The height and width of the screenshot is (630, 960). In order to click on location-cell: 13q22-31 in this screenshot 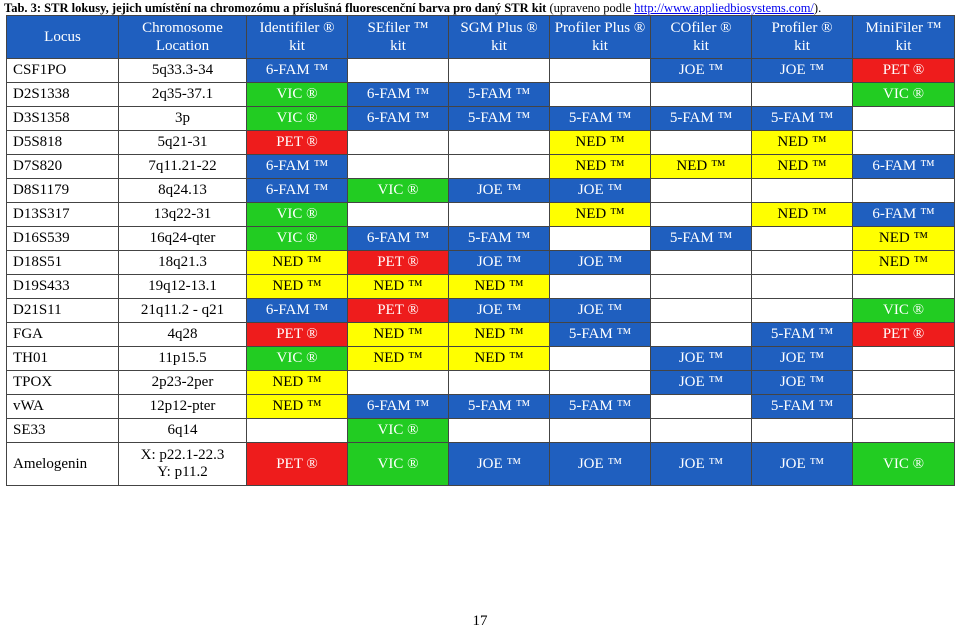, I will do `click(182, 214)`.